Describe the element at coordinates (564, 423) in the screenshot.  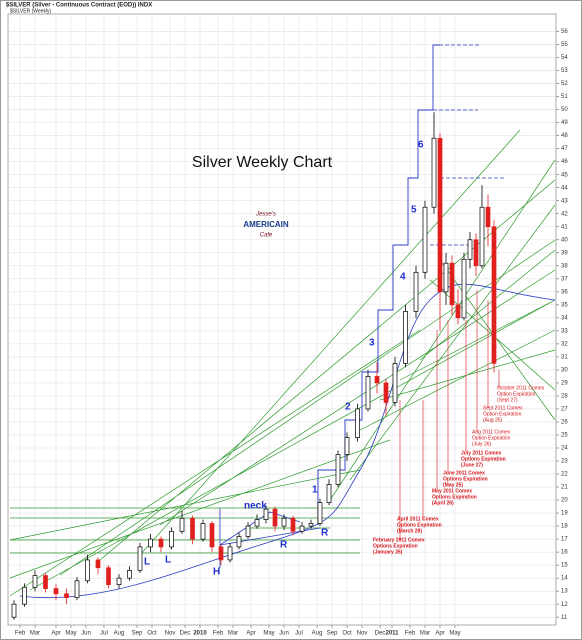
I see `y-tick-label: 26` at that location.